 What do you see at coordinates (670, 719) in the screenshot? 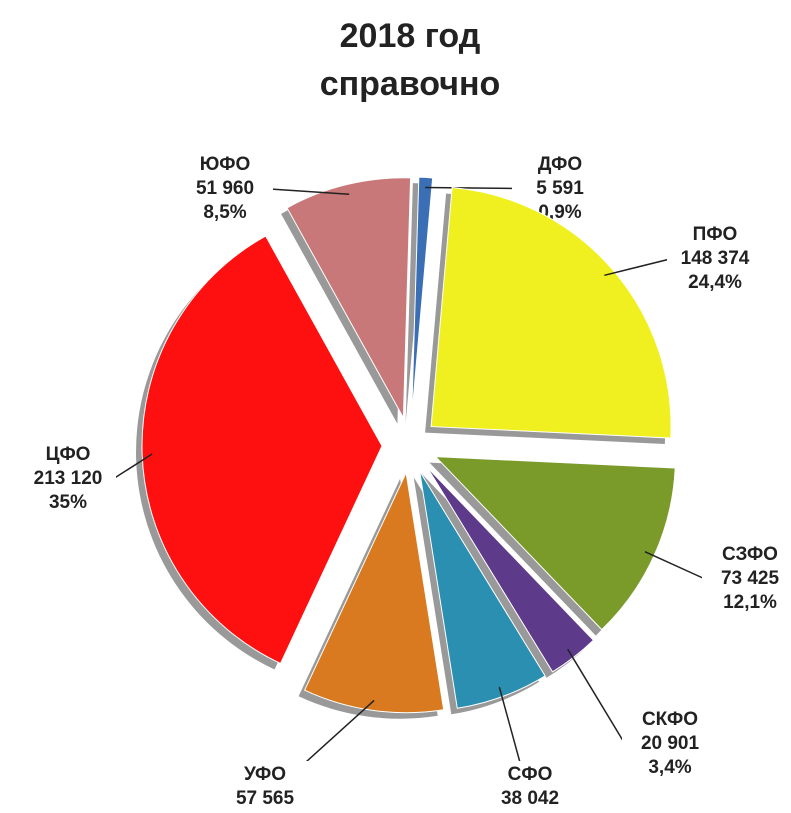
I see `slice-label: СКФО` at bounding box center [670, 719].